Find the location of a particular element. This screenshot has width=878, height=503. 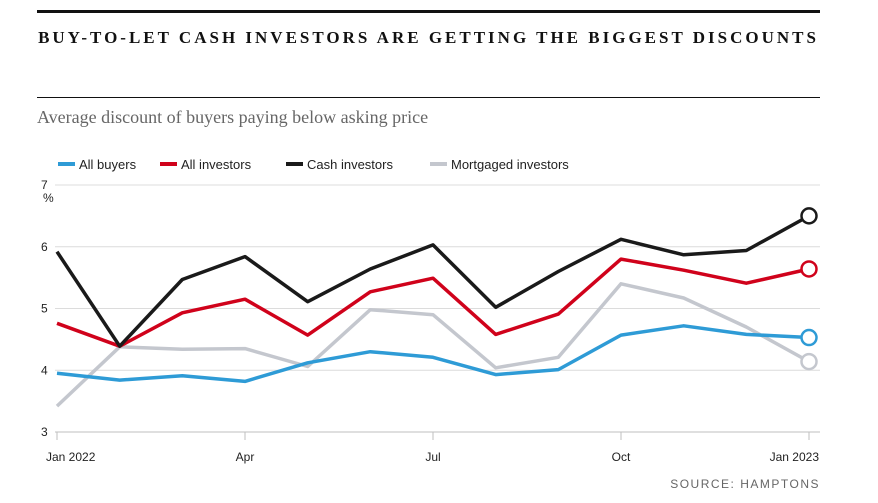

x-tick-label: Jan 2022 is located at coordinates (71, 457).